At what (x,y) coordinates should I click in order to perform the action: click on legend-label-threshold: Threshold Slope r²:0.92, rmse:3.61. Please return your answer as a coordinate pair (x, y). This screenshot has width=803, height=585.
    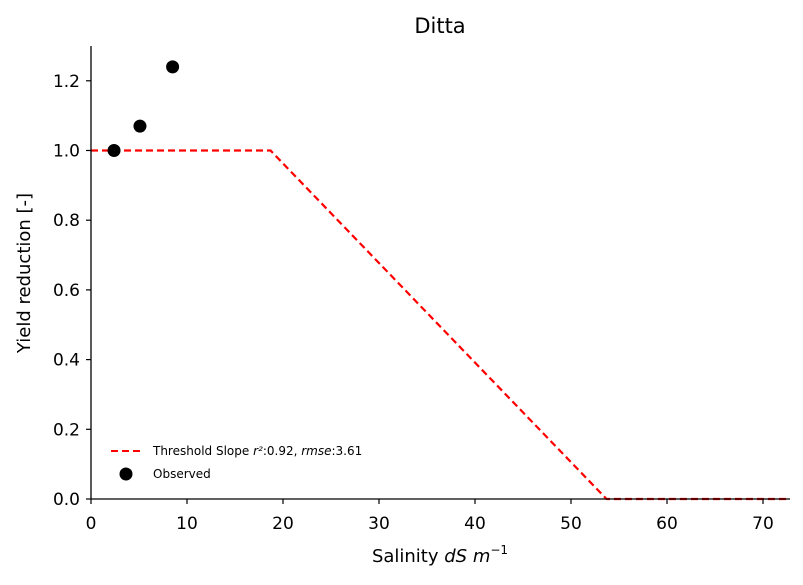
    Looking at the image, I should click on (257, 451).